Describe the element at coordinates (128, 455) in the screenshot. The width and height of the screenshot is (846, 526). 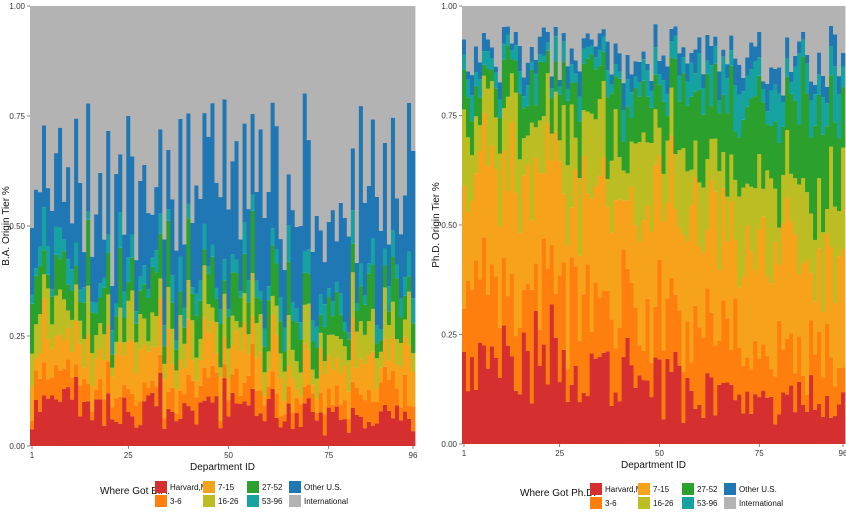
I see `x-tick-label: 25` at that location.